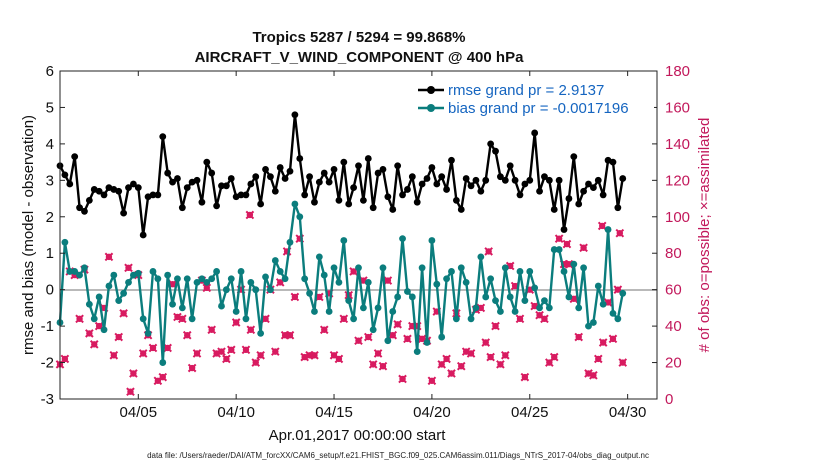 The height and width of the screenshot is (470, 830). Describe the element at coordinates (526, 90) in the screenshot. I see `legend-rmse-label: rmse grand pr = 2.9137` at that location.